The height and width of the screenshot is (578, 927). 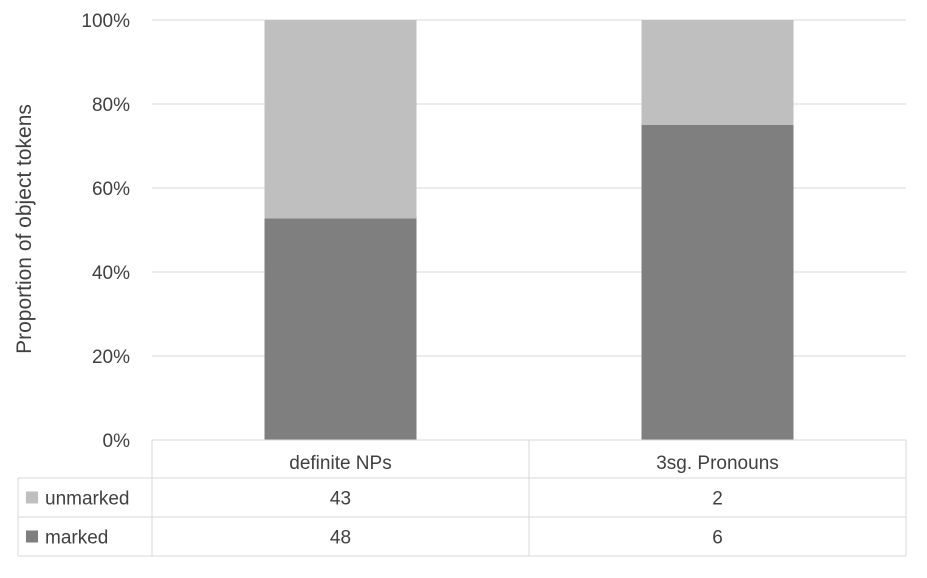 What do you see at coordinates (340, 538) in the screenshot?
I see `table-value-marked-1: 48` at bounding box center [340, 538].